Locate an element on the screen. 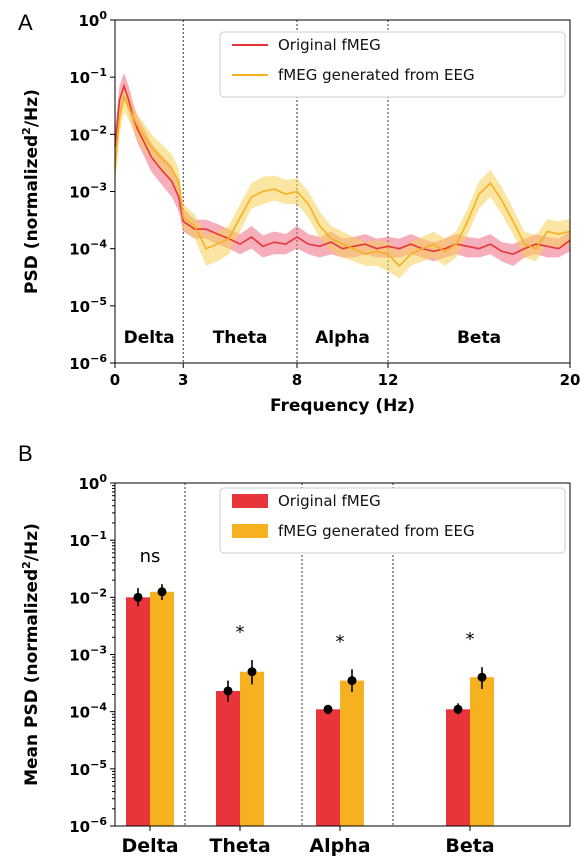  panel-label-a: A is located at coordinates (25, 22).